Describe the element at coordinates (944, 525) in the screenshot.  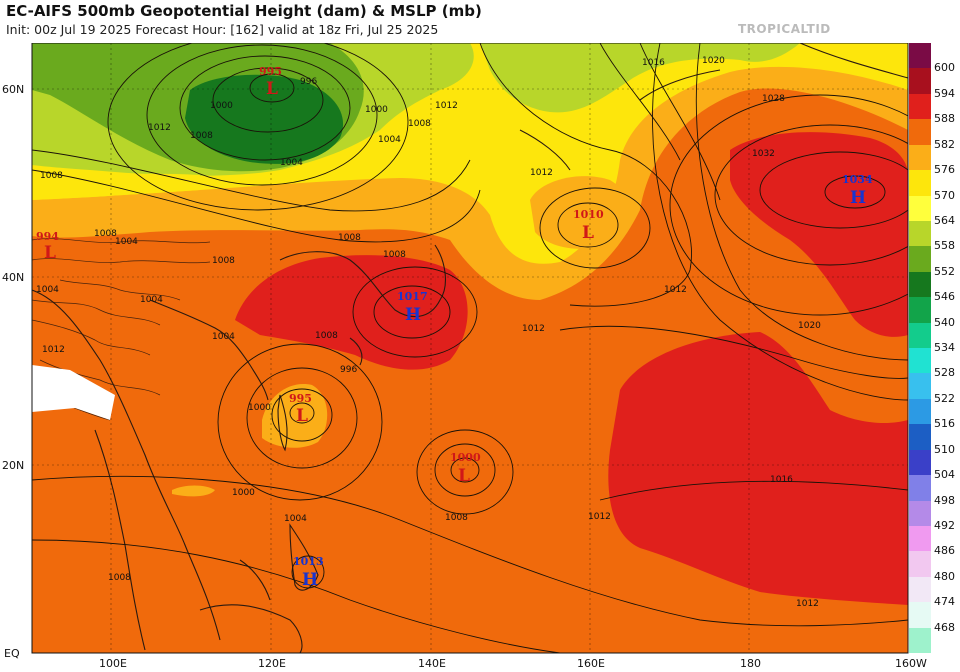
I see `colorbar-label: 492` at that location.